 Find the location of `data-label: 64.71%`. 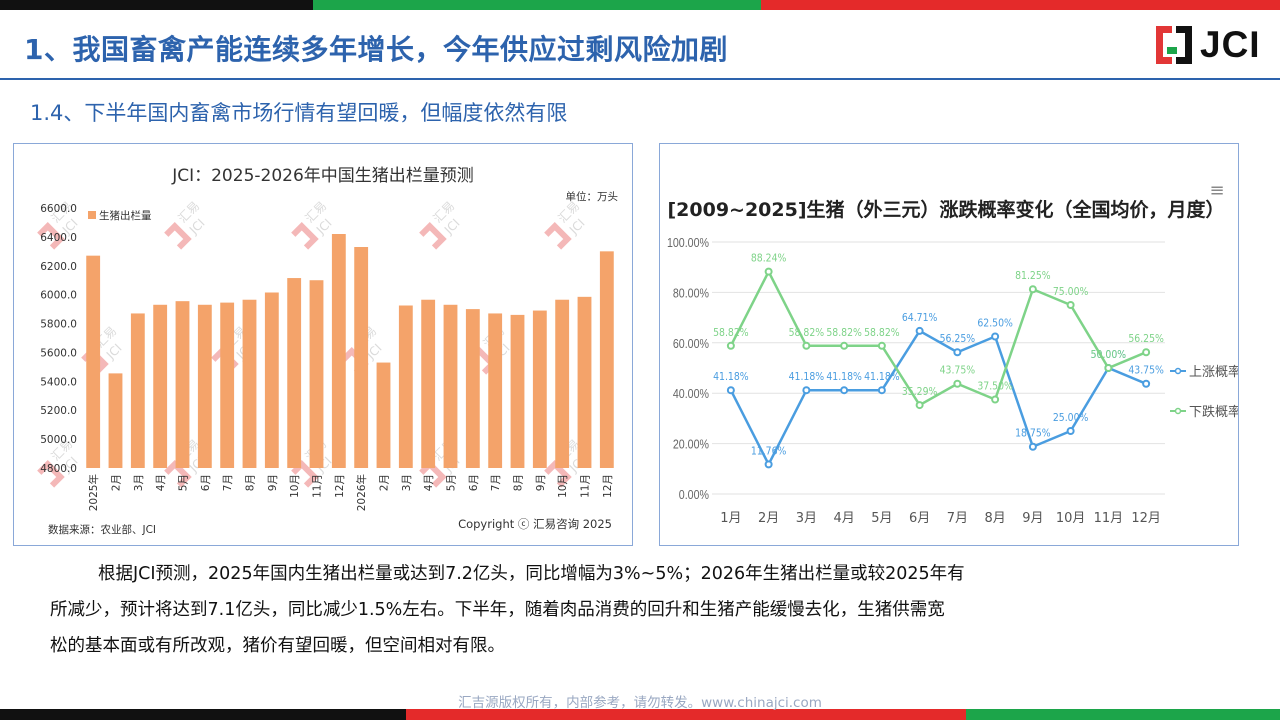

data-label: 64.71% is located at coordinates (920, 318).